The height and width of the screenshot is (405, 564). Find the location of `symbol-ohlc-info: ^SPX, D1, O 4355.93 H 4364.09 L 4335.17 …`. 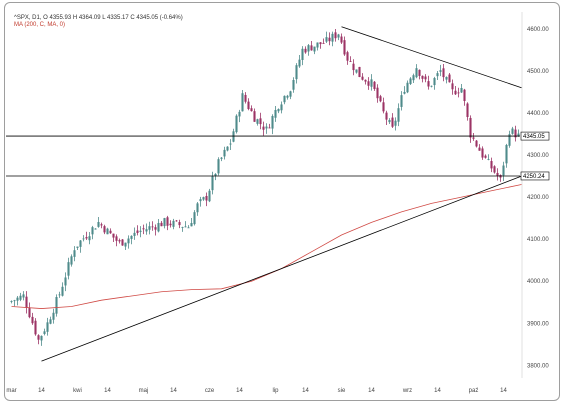

symbol-ohlc-info: ^SPX, D1, O 4355.93 H 4364.09 L 4335.17 … is located at coordinates (98, 18).